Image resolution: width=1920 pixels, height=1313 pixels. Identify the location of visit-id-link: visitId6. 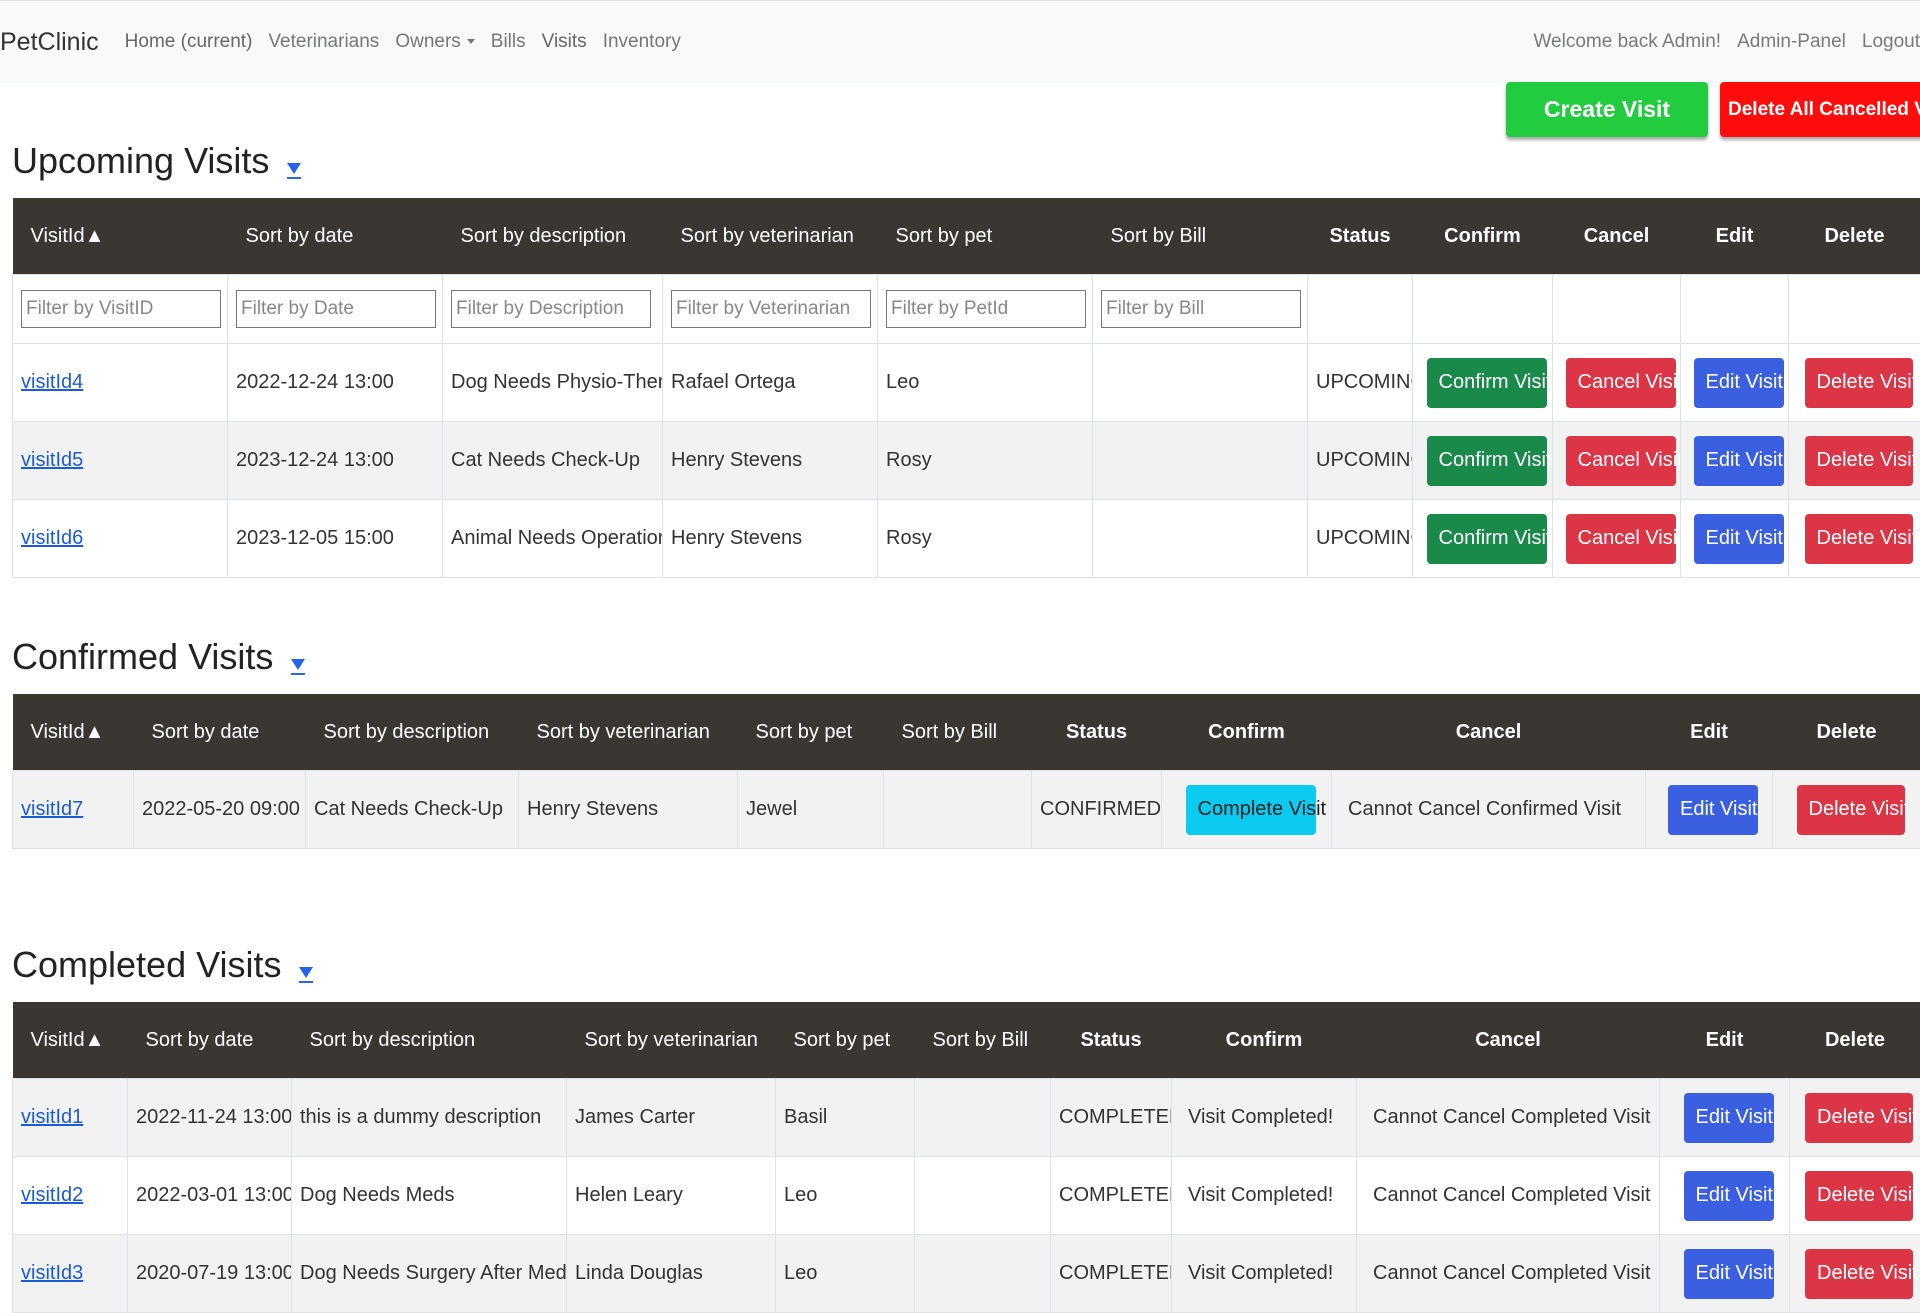
(52, 538).